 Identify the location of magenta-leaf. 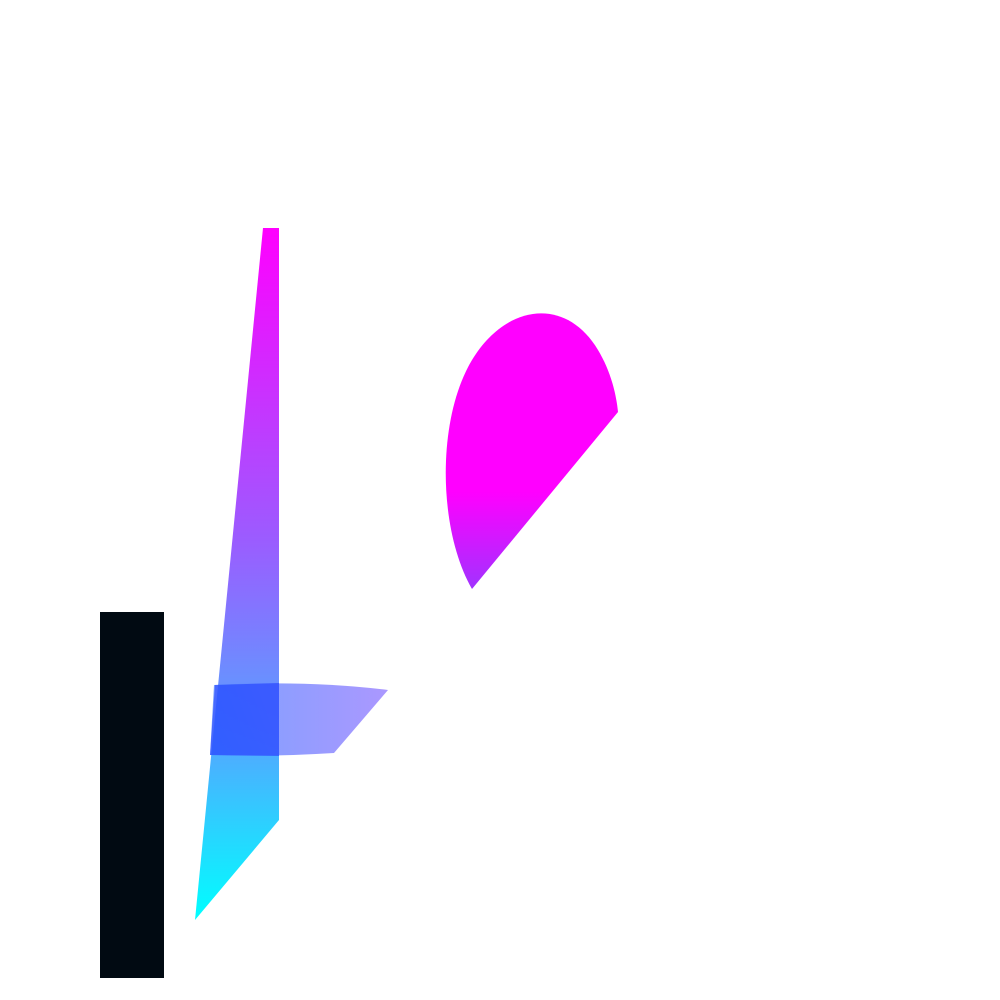
(531, 451).